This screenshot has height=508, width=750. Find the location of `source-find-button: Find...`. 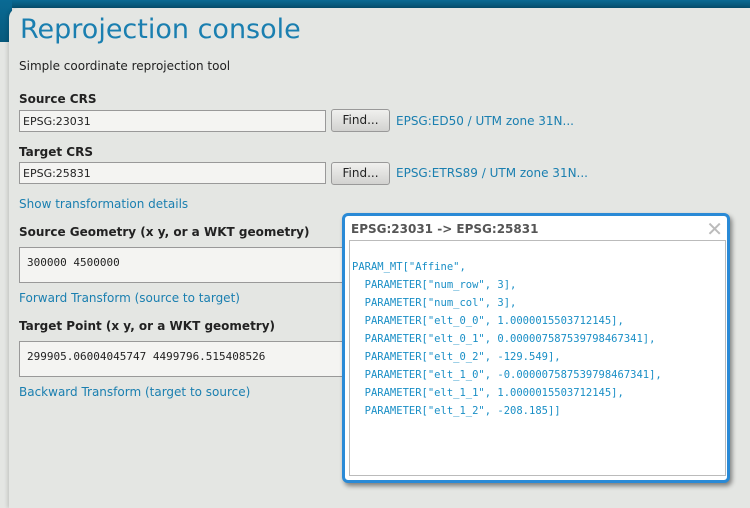

source-find-button: Find... is located at coordinates (360, 120).